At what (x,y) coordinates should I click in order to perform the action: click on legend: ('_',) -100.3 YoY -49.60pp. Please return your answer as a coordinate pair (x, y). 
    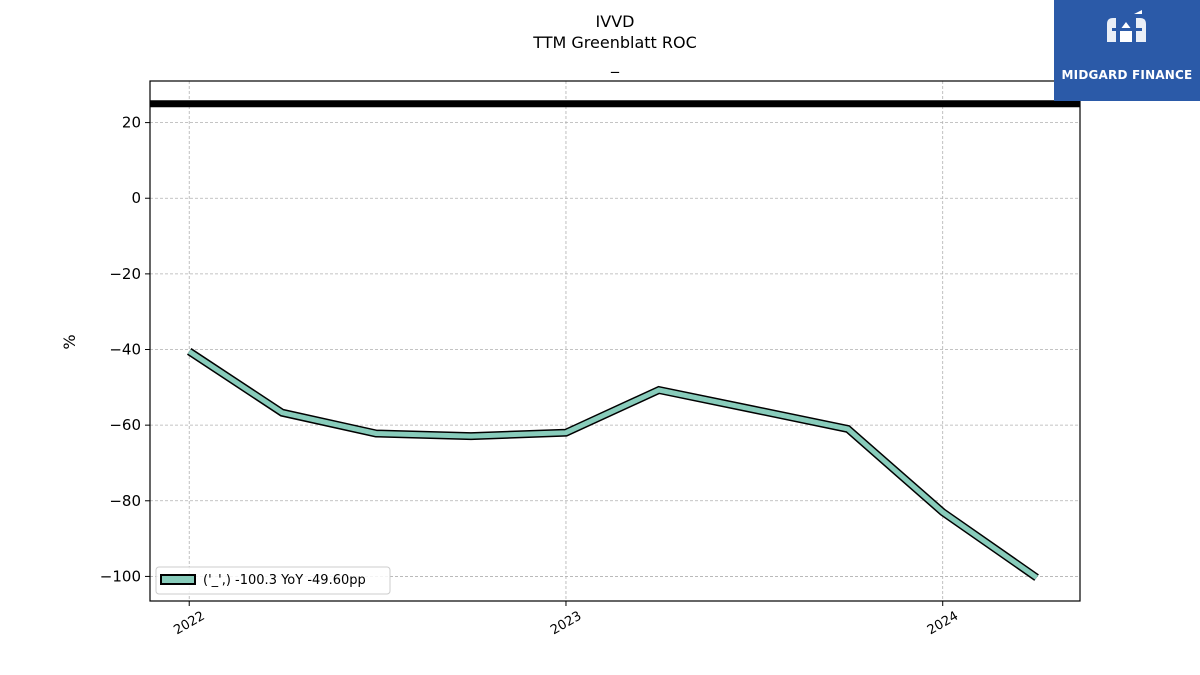
    Looking at the image, I should click on (273, 580).